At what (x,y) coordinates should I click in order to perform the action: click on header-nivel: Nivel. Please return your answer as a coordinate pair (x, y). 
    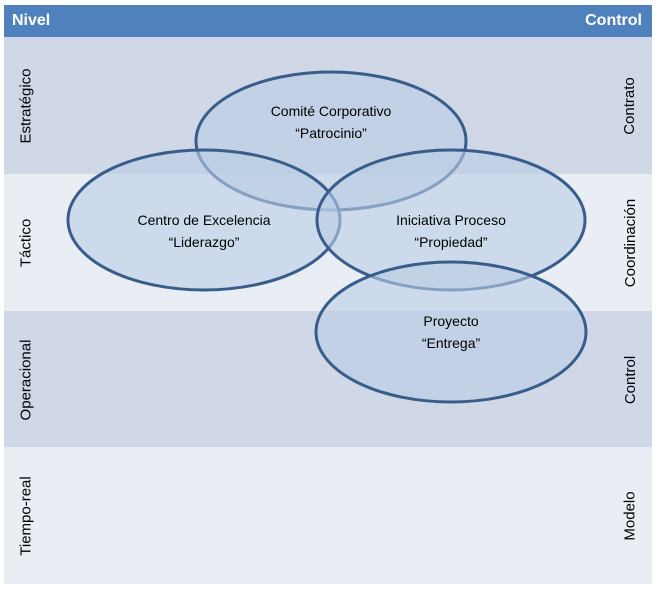
    Looking at the image, I should click on (31, 20).